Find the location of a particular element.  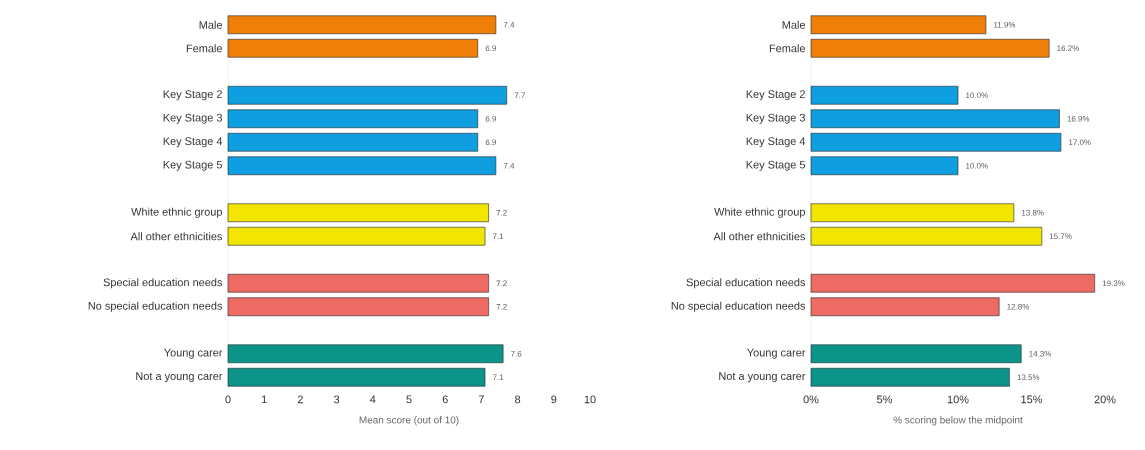

x-tick-label: 10 is located at coordinates (590, 399).